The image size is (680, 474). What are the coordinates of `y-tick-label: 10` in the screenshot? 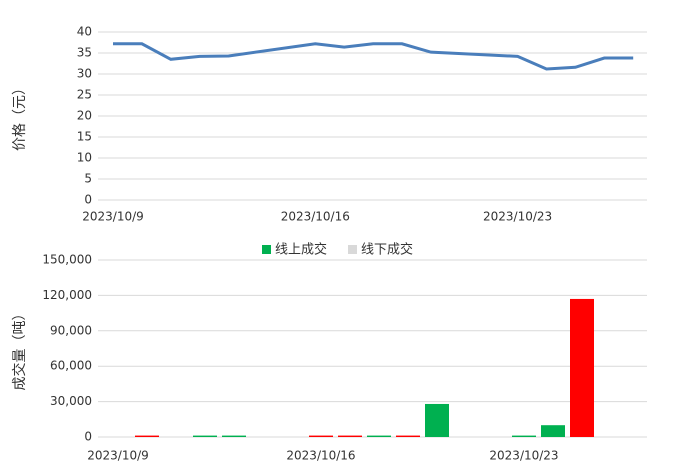 It's located at (84, 158).